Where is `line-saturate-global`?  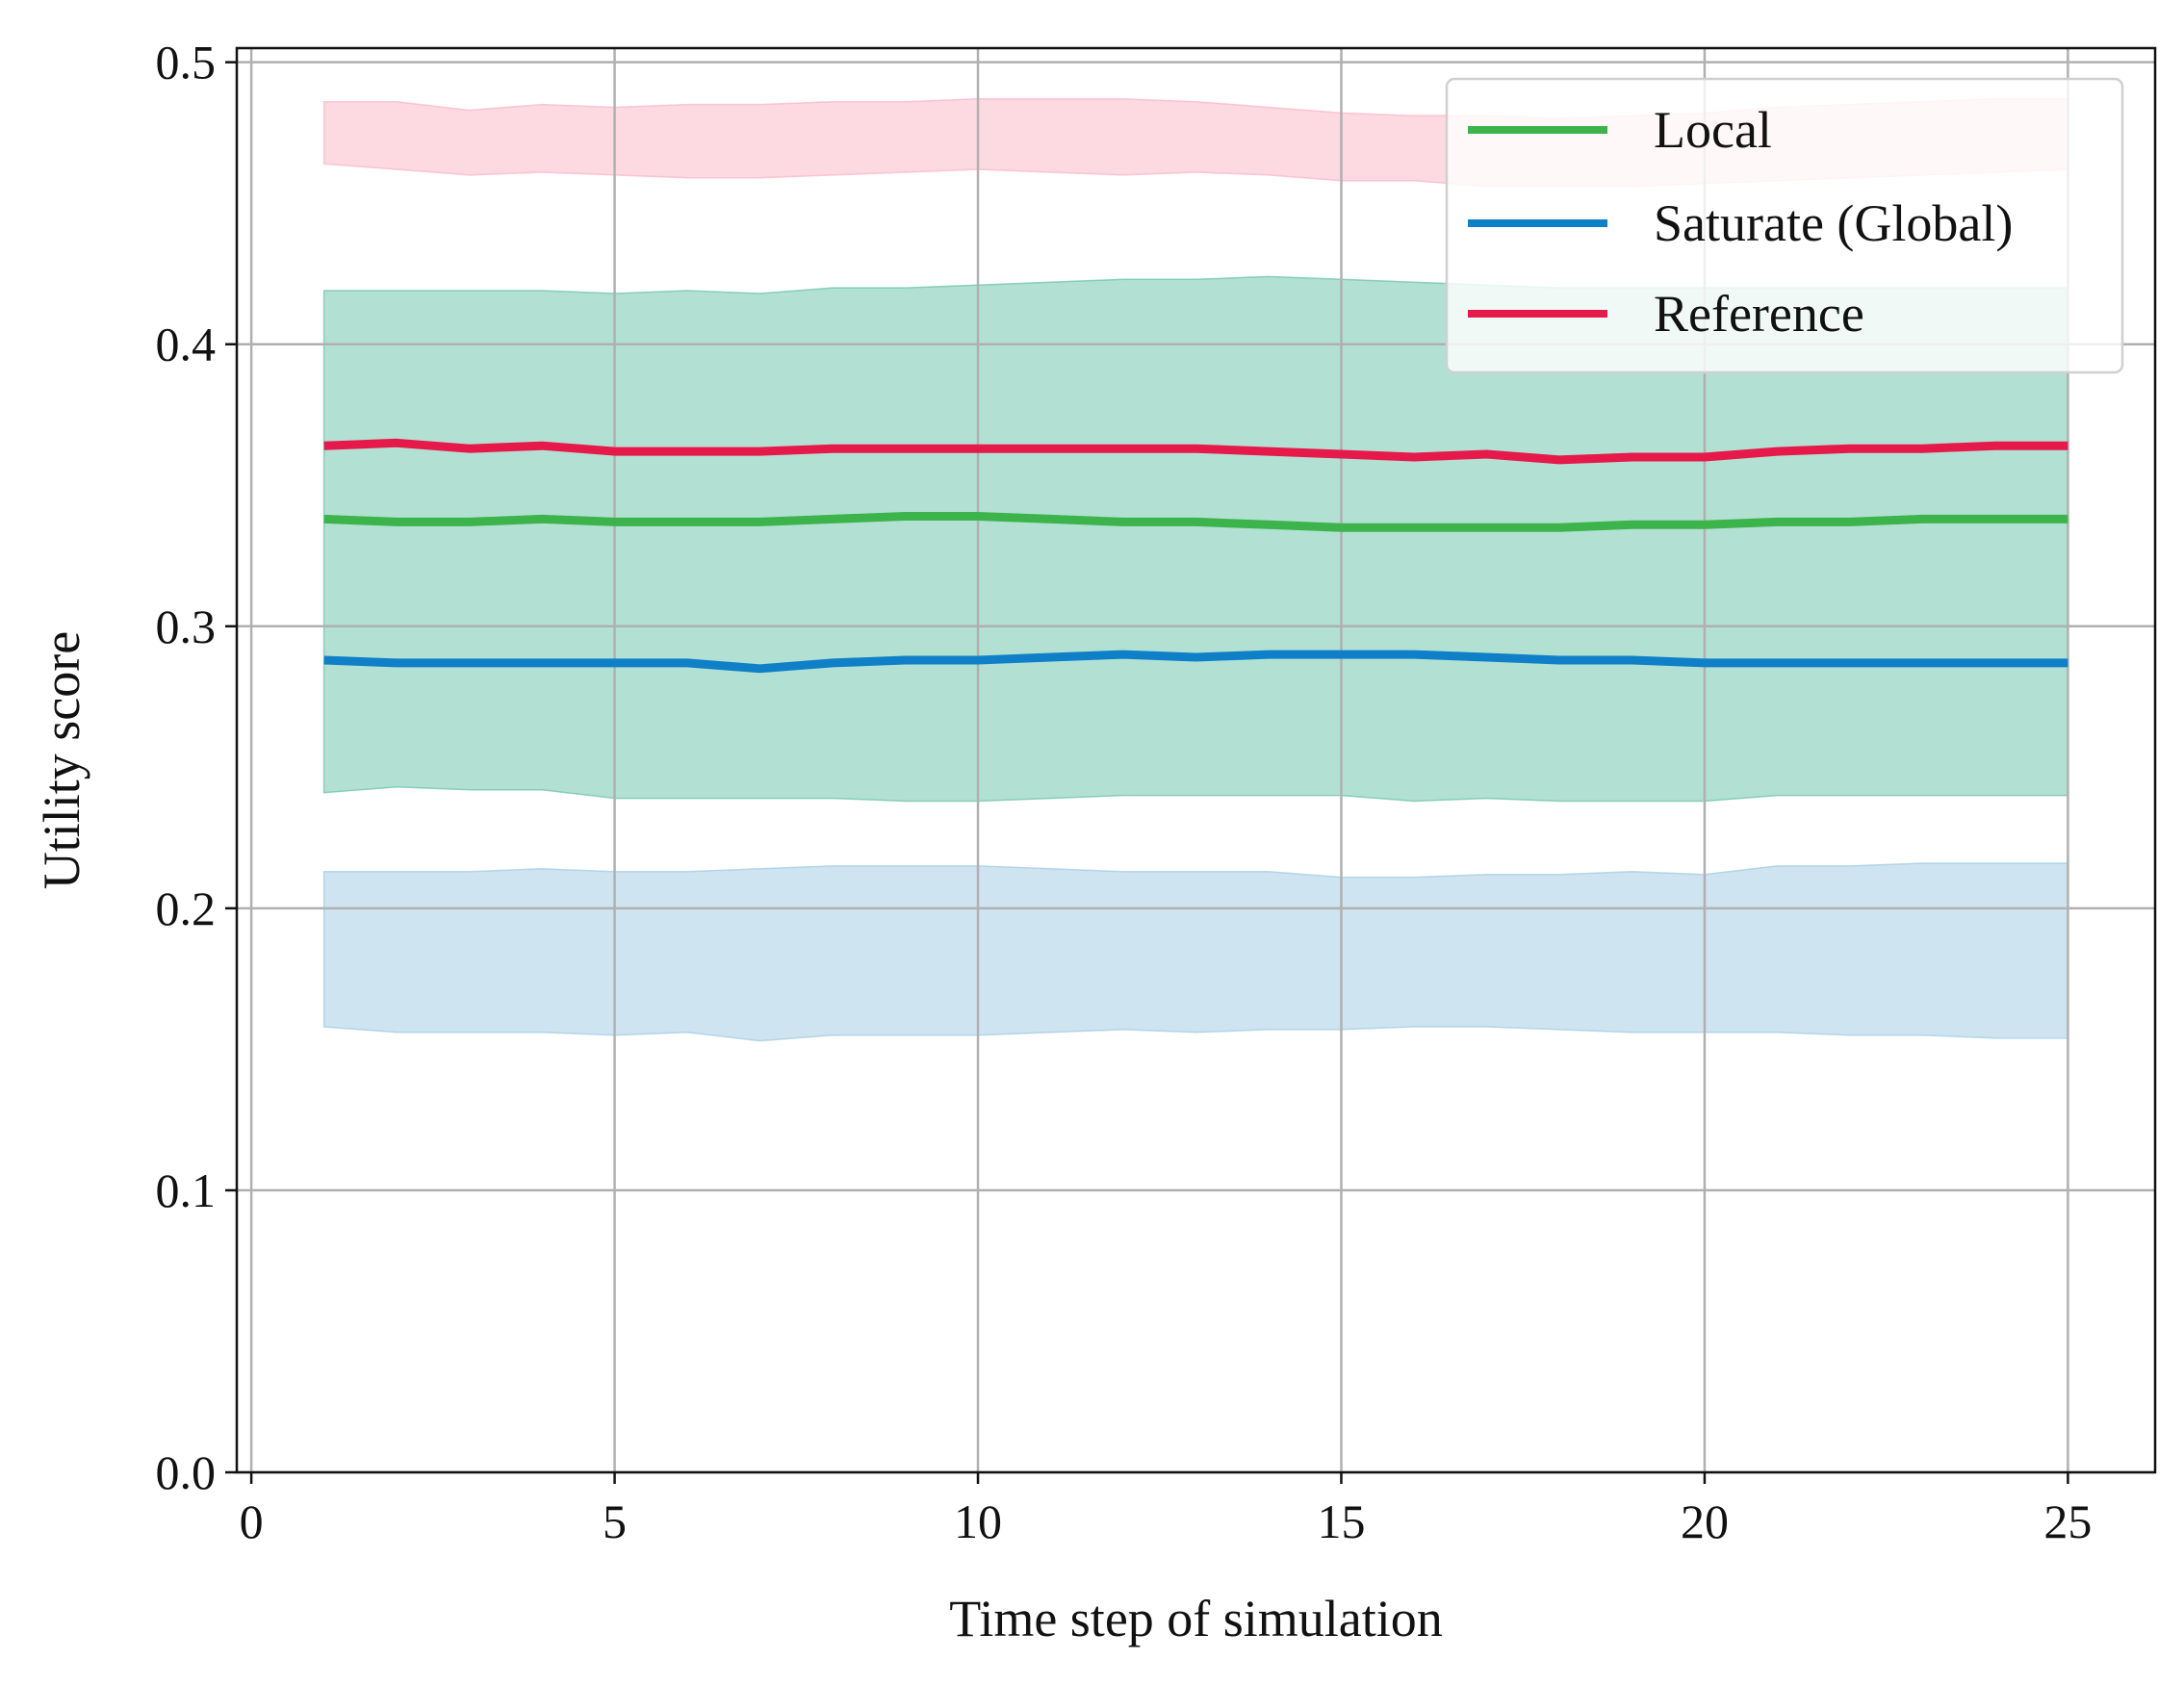 line-saturate-global is located at coordinates (1195, 662).